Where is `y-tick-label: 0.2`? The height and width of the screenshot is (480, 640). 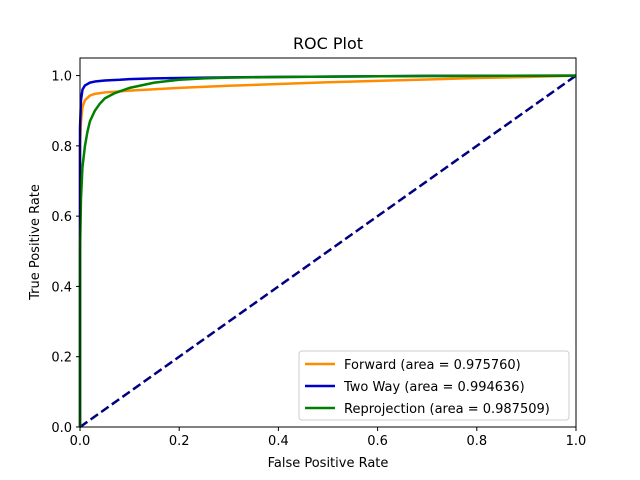
y-tick-label: 0.2 is located at coordinates (61, 358).